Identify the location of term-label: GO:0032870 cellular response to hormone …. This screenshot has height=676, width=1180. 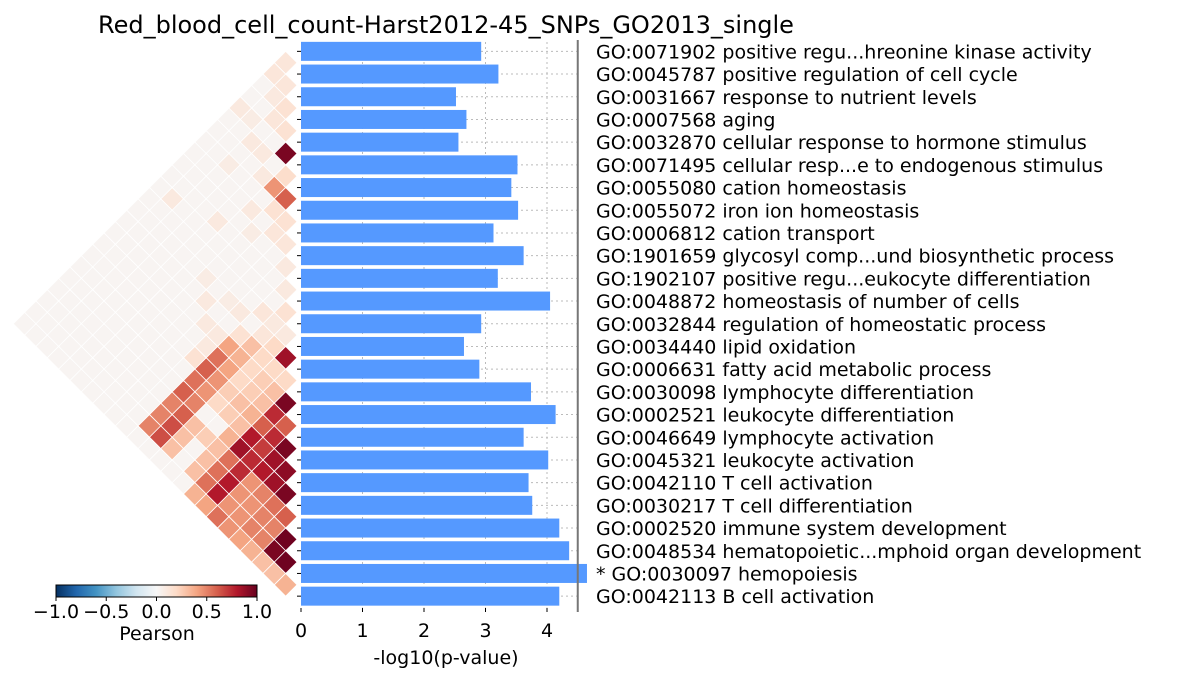
(841, 143).